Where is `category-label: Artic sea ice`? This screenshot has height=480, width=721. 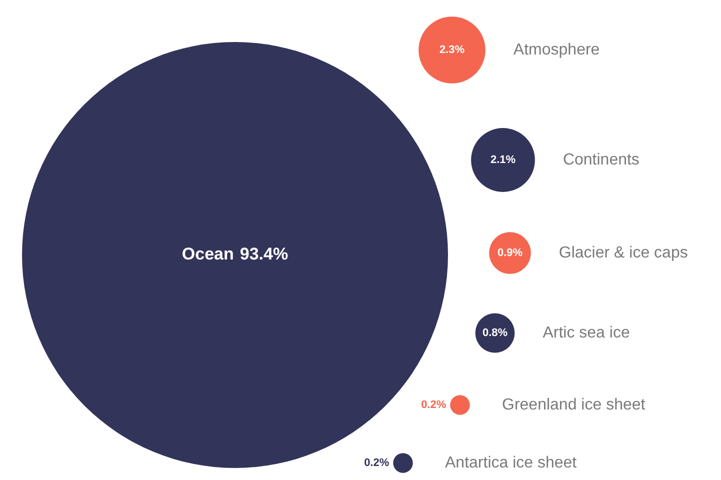
category-label: Artic sea ice is located at coordinates (586, 333).